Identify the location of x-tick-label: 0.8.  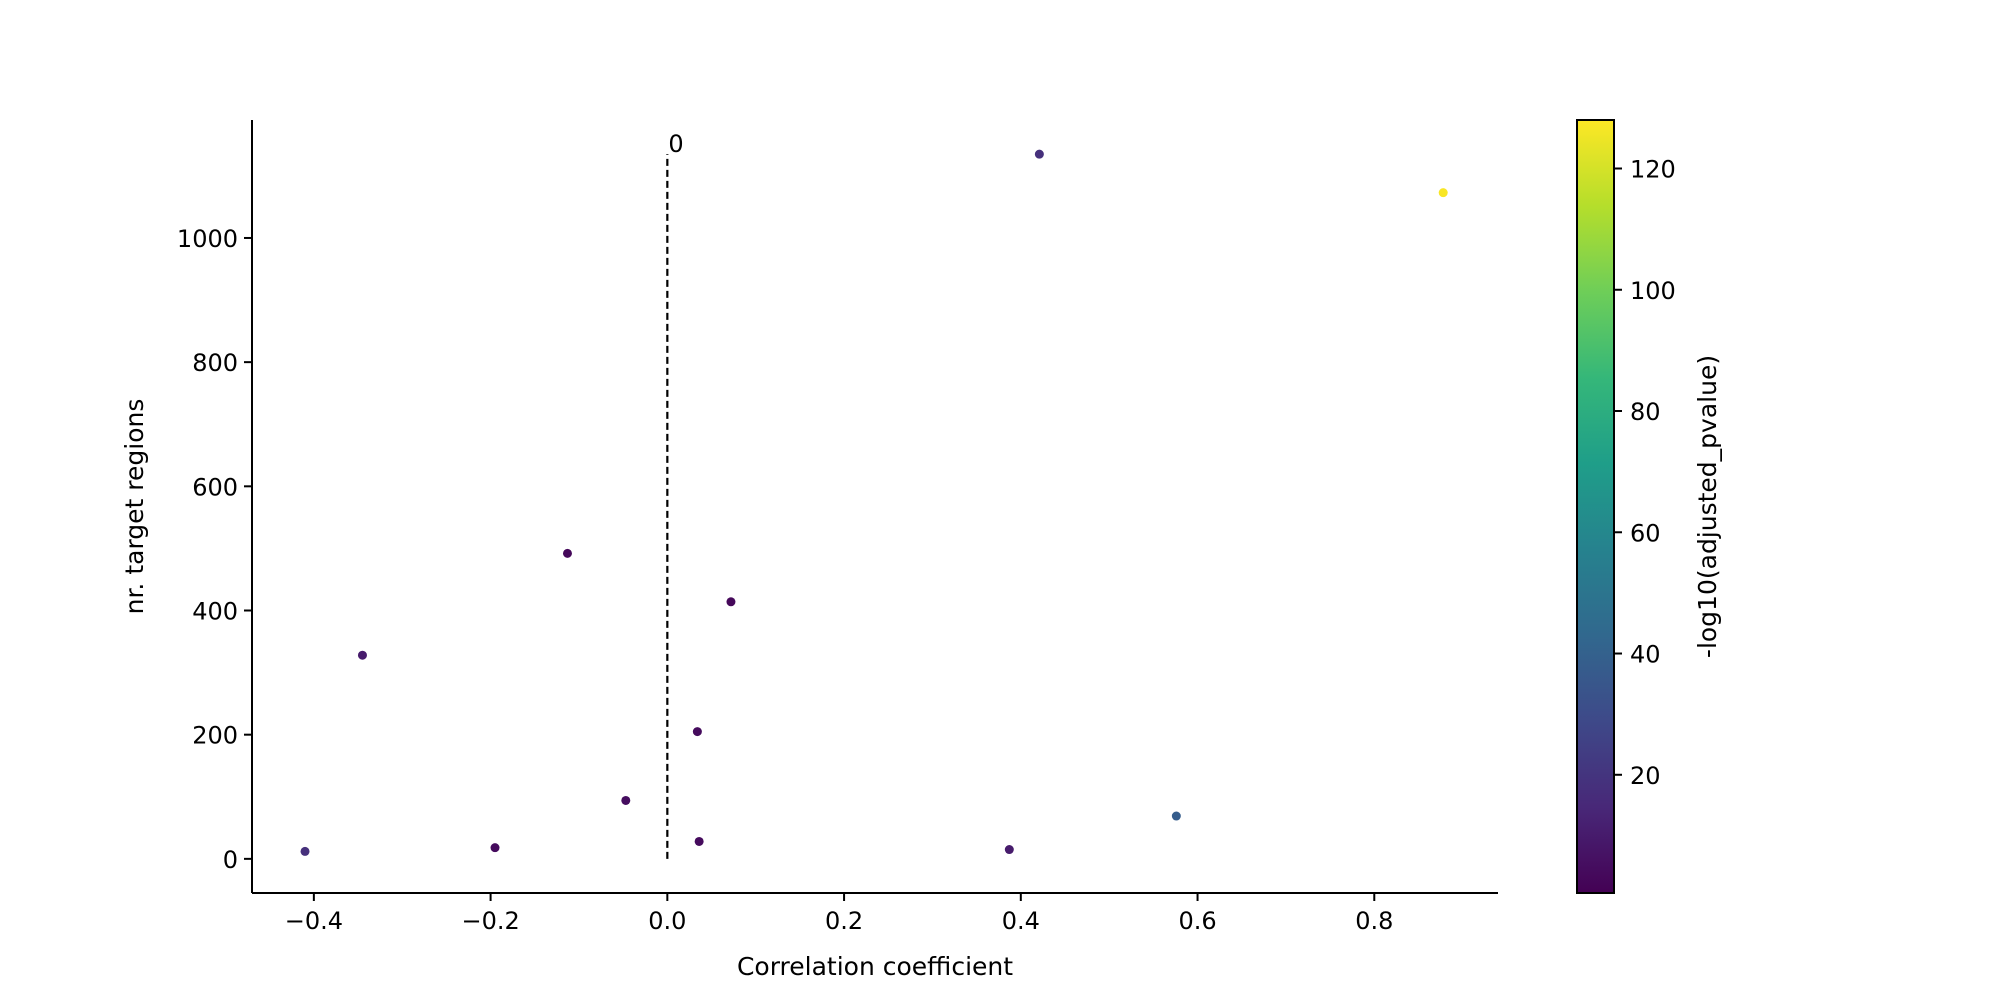
(1374, 921).